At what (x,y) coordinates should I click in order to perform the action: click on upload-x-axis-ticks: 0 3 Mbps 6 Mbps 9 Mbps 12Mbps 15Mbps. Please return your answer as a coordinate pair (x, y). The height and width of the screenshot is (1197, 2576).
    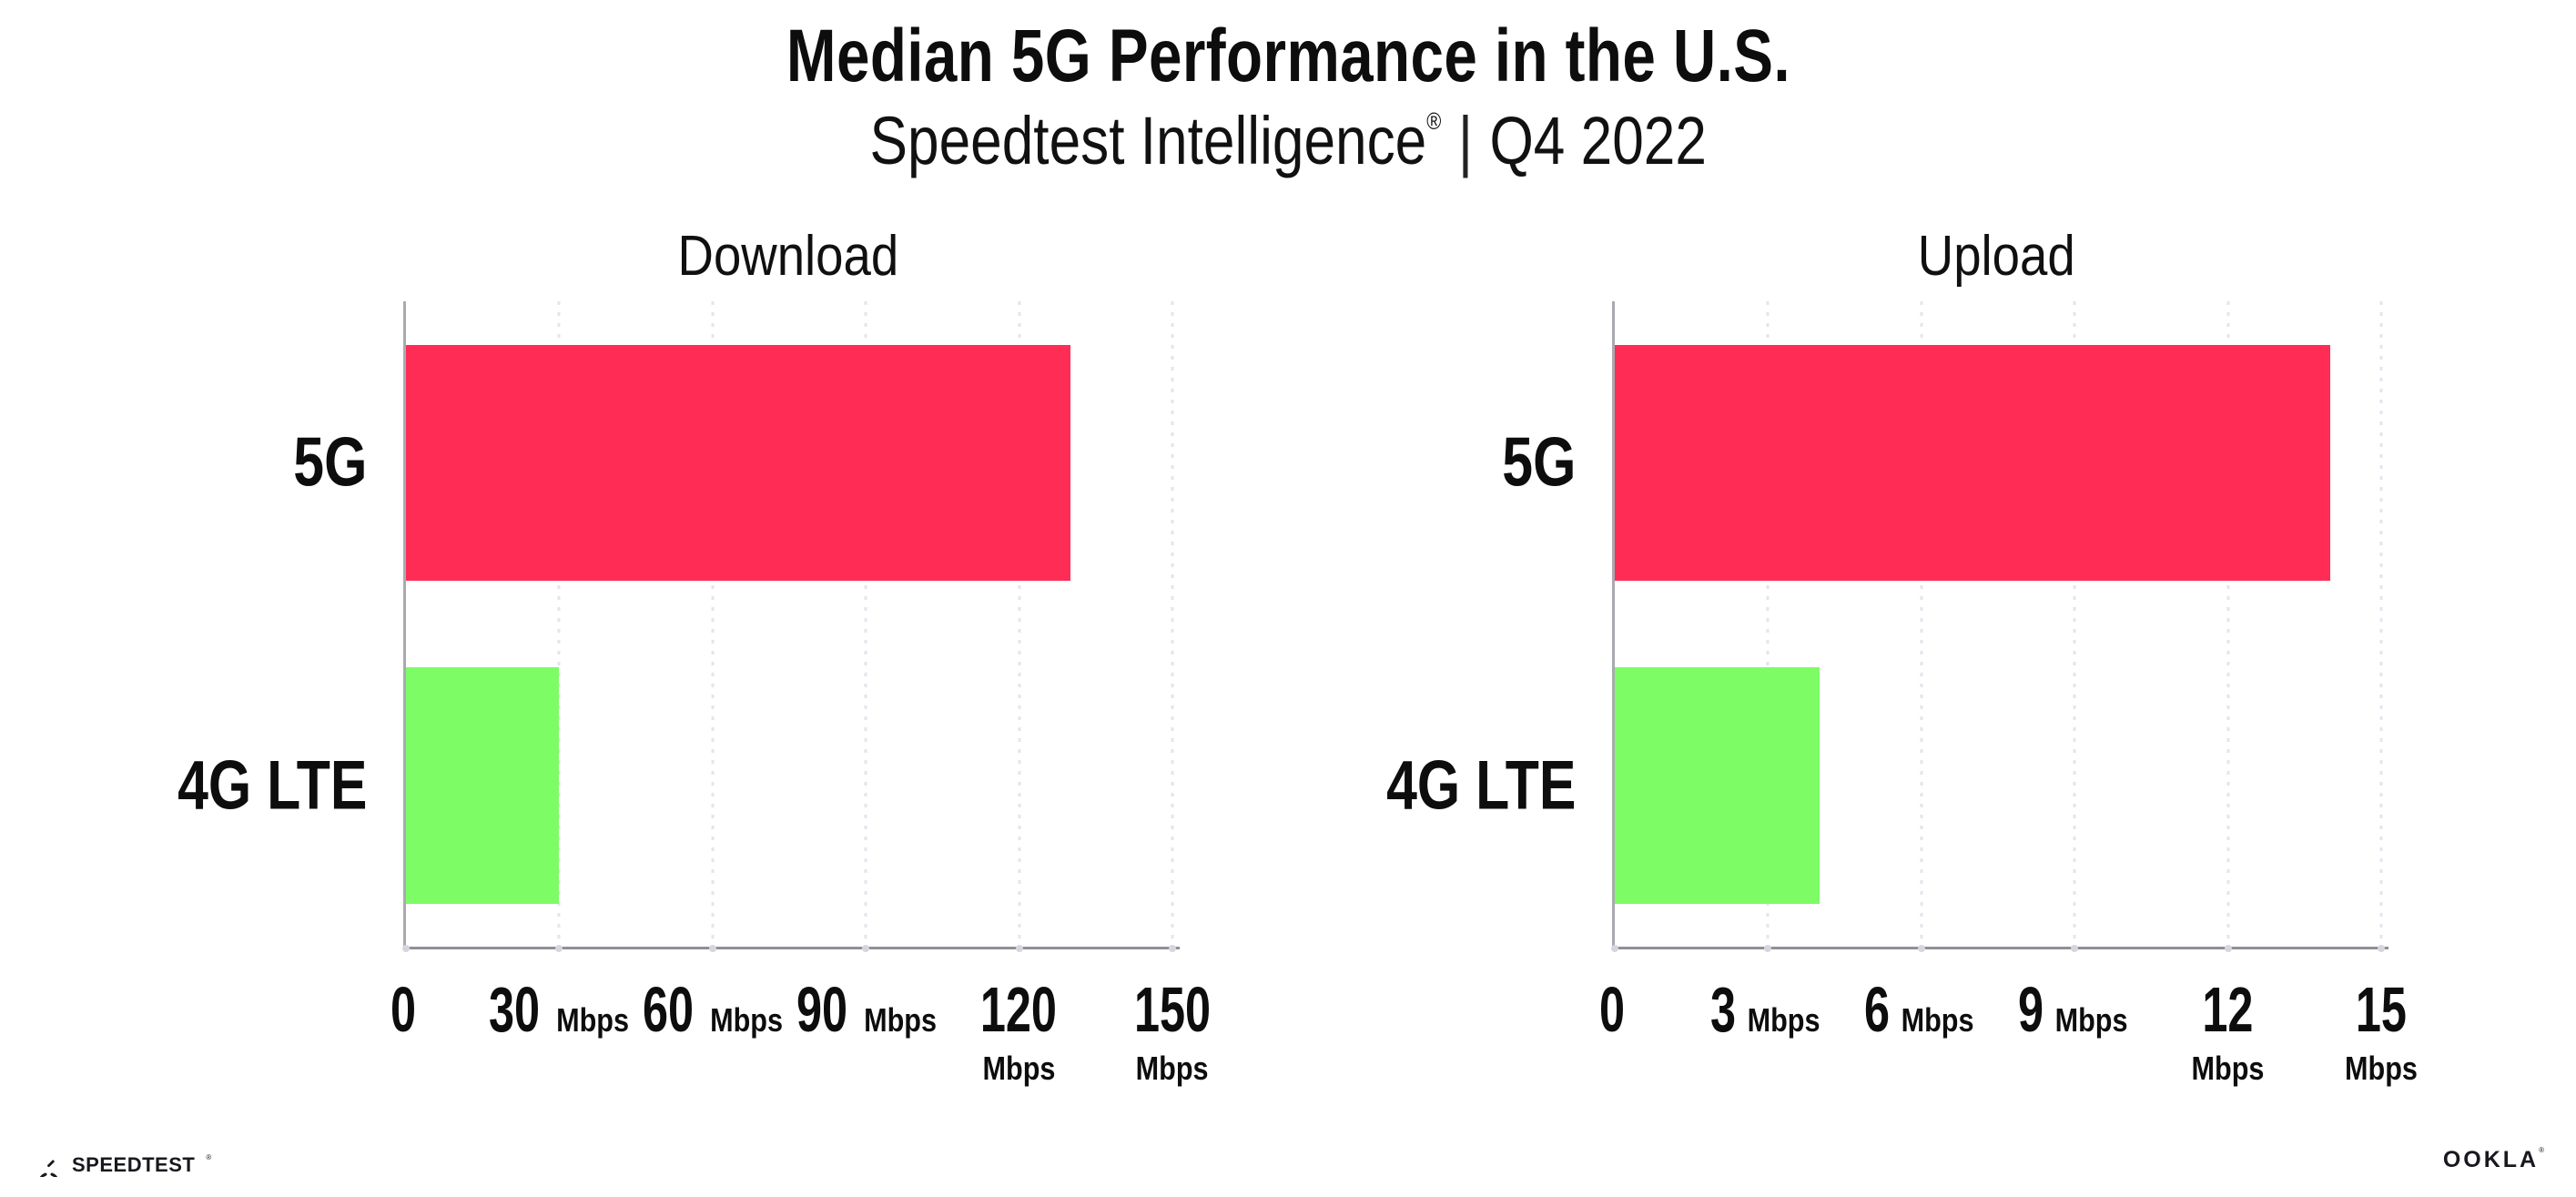
    Looking at the image, I should click on (2008, 1027).